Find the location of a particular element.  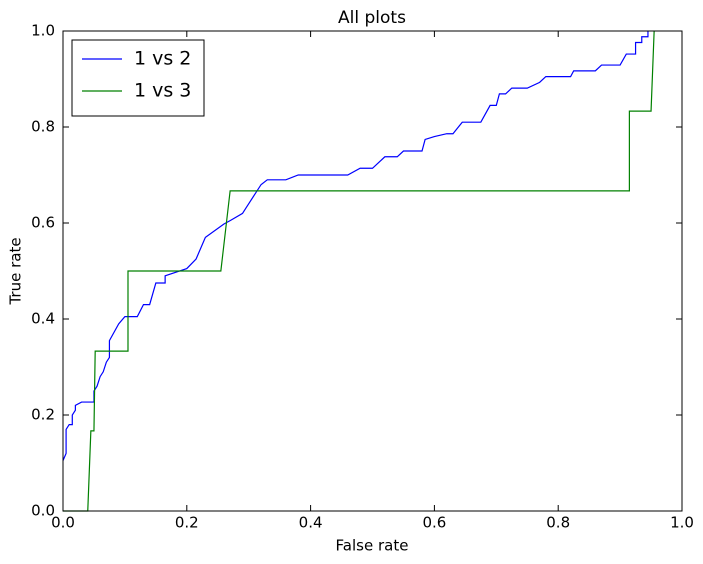

x-tick-label: 1.0 is located at coordinates (682, 523).